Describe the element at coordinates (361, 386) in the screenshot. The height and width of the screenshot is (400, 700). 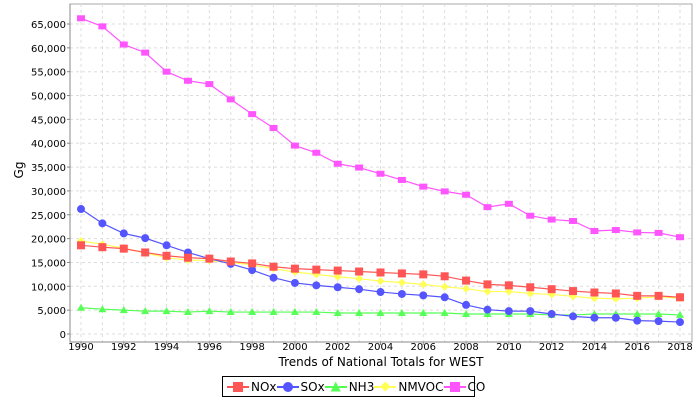
I see `legend-label: NH3` at that location.